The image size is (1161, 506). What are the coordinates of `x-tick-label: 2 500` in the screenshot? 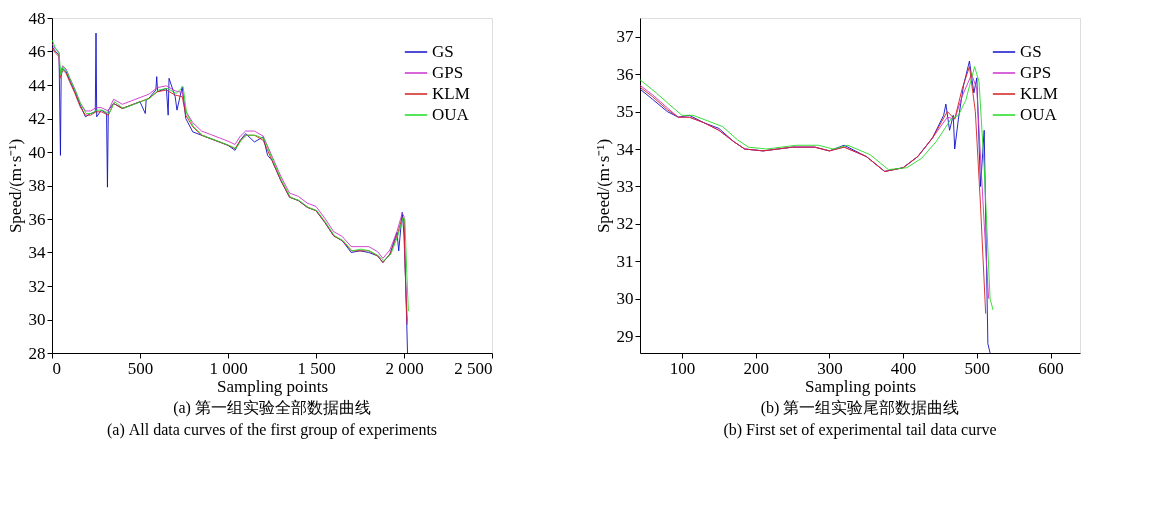 It's located at (473, 368).